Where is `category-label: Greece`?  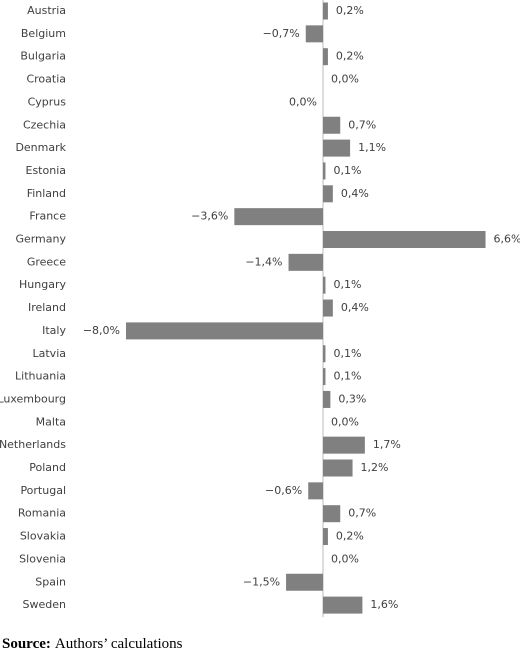 category-label: Greece is located at coordinates (46, 261).